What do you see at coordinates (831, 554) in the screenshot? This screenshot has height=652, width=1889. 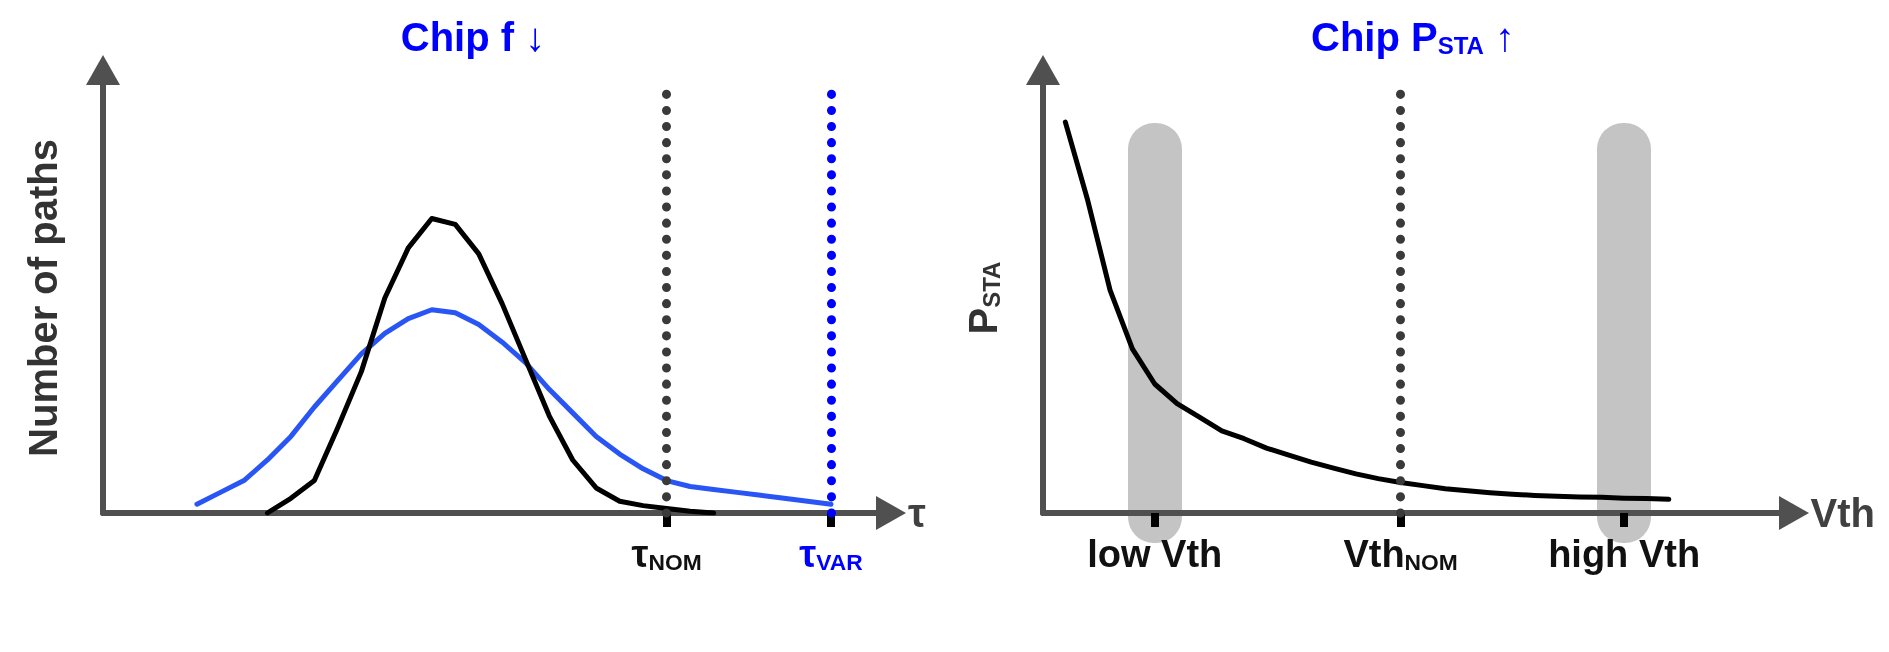 I see `x-tick-label: τVAR` at bounding box center [831, 554].